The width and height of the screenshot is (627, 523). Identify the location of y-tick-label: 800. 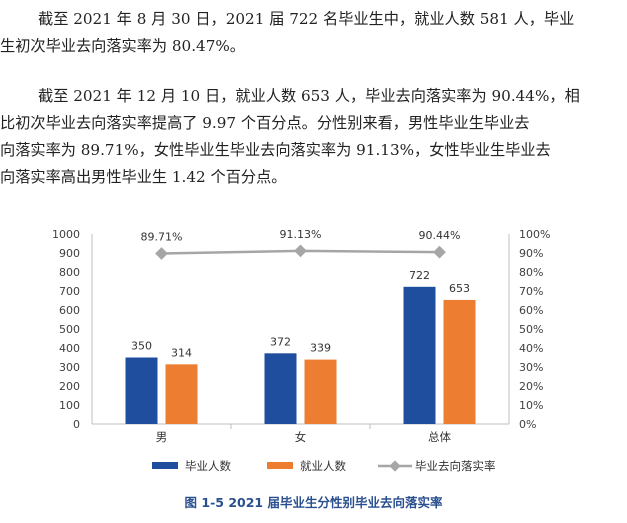
(69, 272).